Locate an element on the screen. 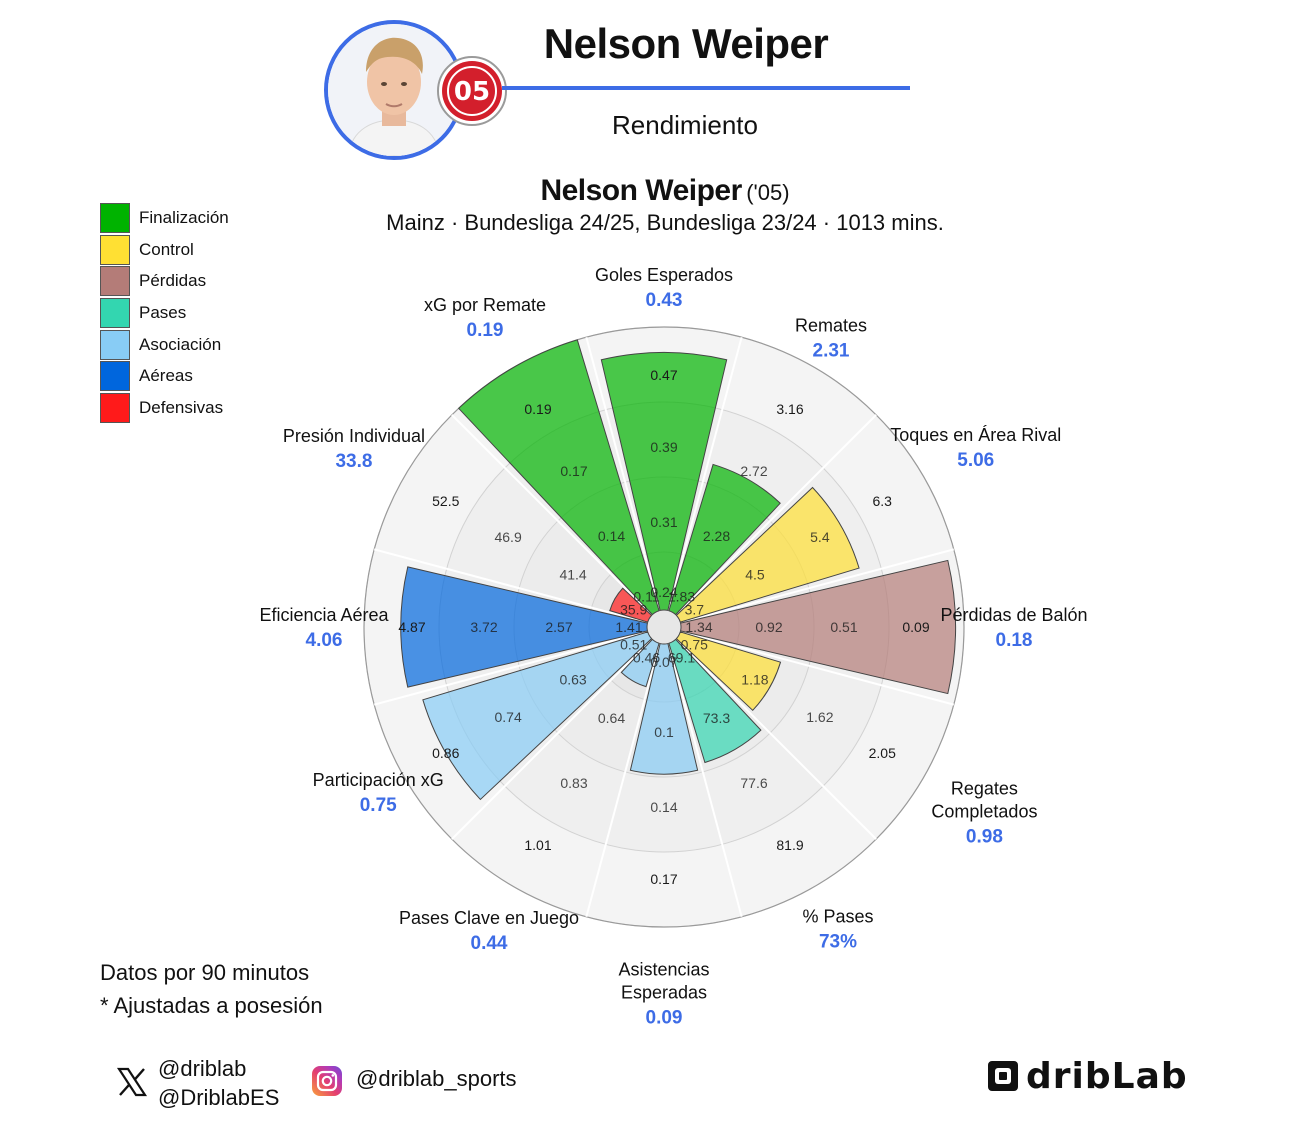  tick-label: 0.1 is located at coordinates (664, 732).